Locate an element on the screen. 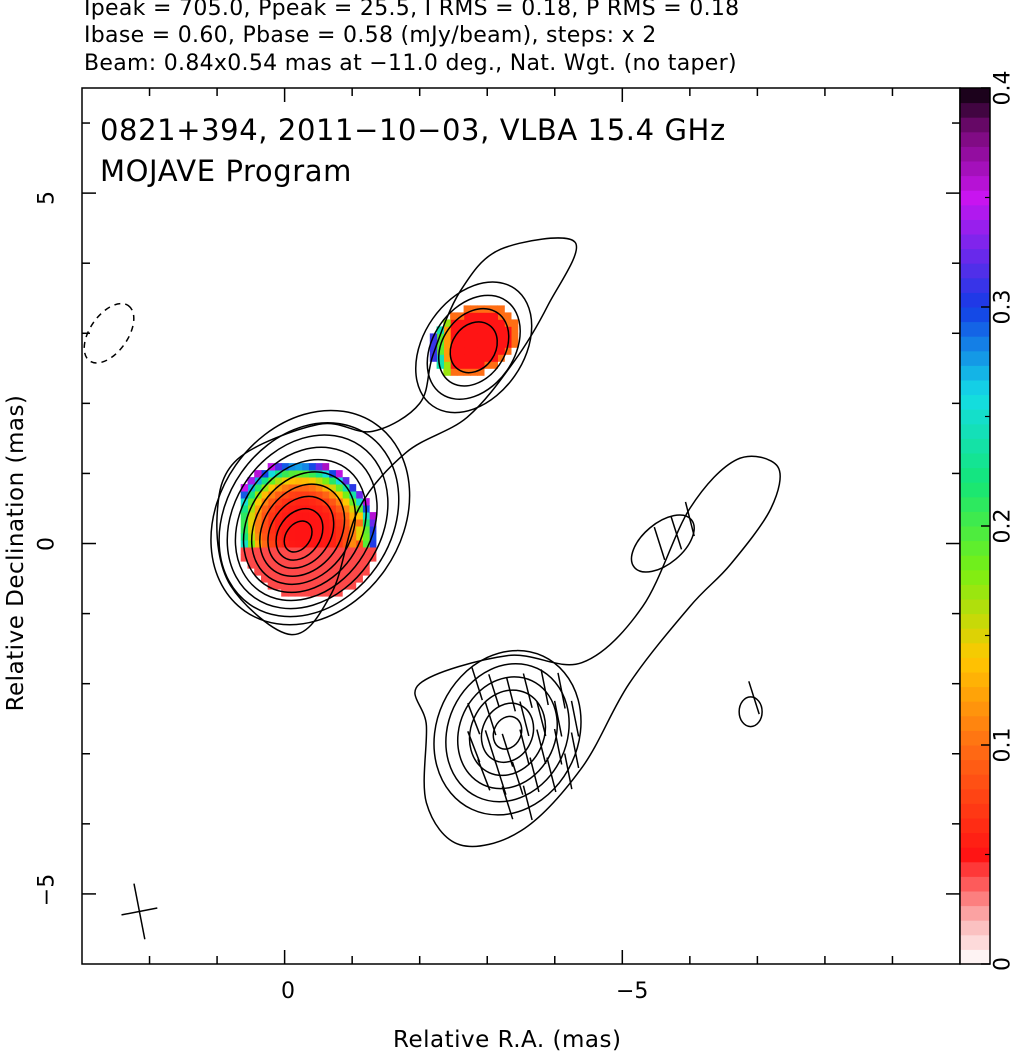  north-knot-contour is located at coordinates (474, 347).